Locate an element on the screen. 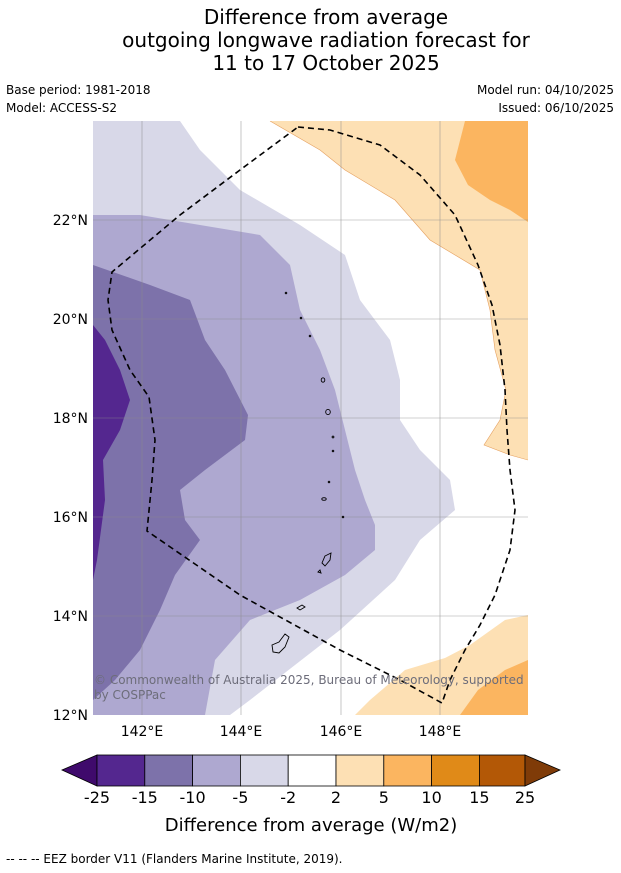  colorbar-tick: -15 is located at coordinates (145, 797).